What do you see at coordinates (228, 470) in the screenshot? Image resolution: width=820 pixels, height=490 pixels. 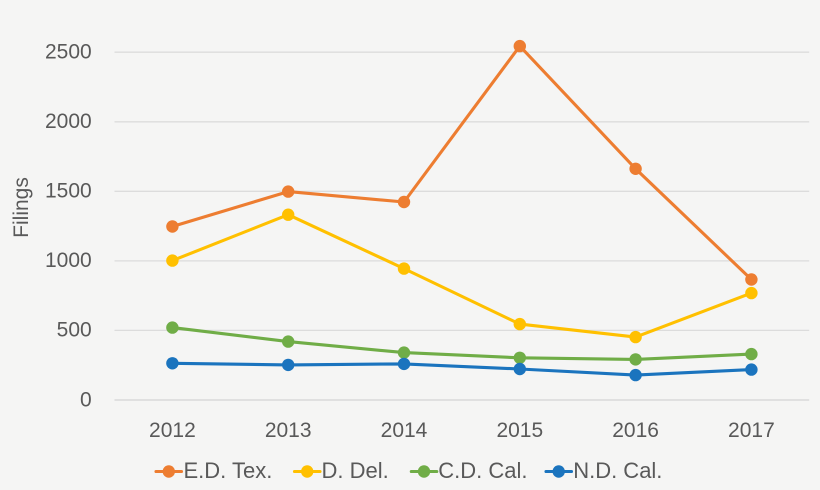 I see `svg-text: E.D. Tex.` at bounding box center [228, 470].